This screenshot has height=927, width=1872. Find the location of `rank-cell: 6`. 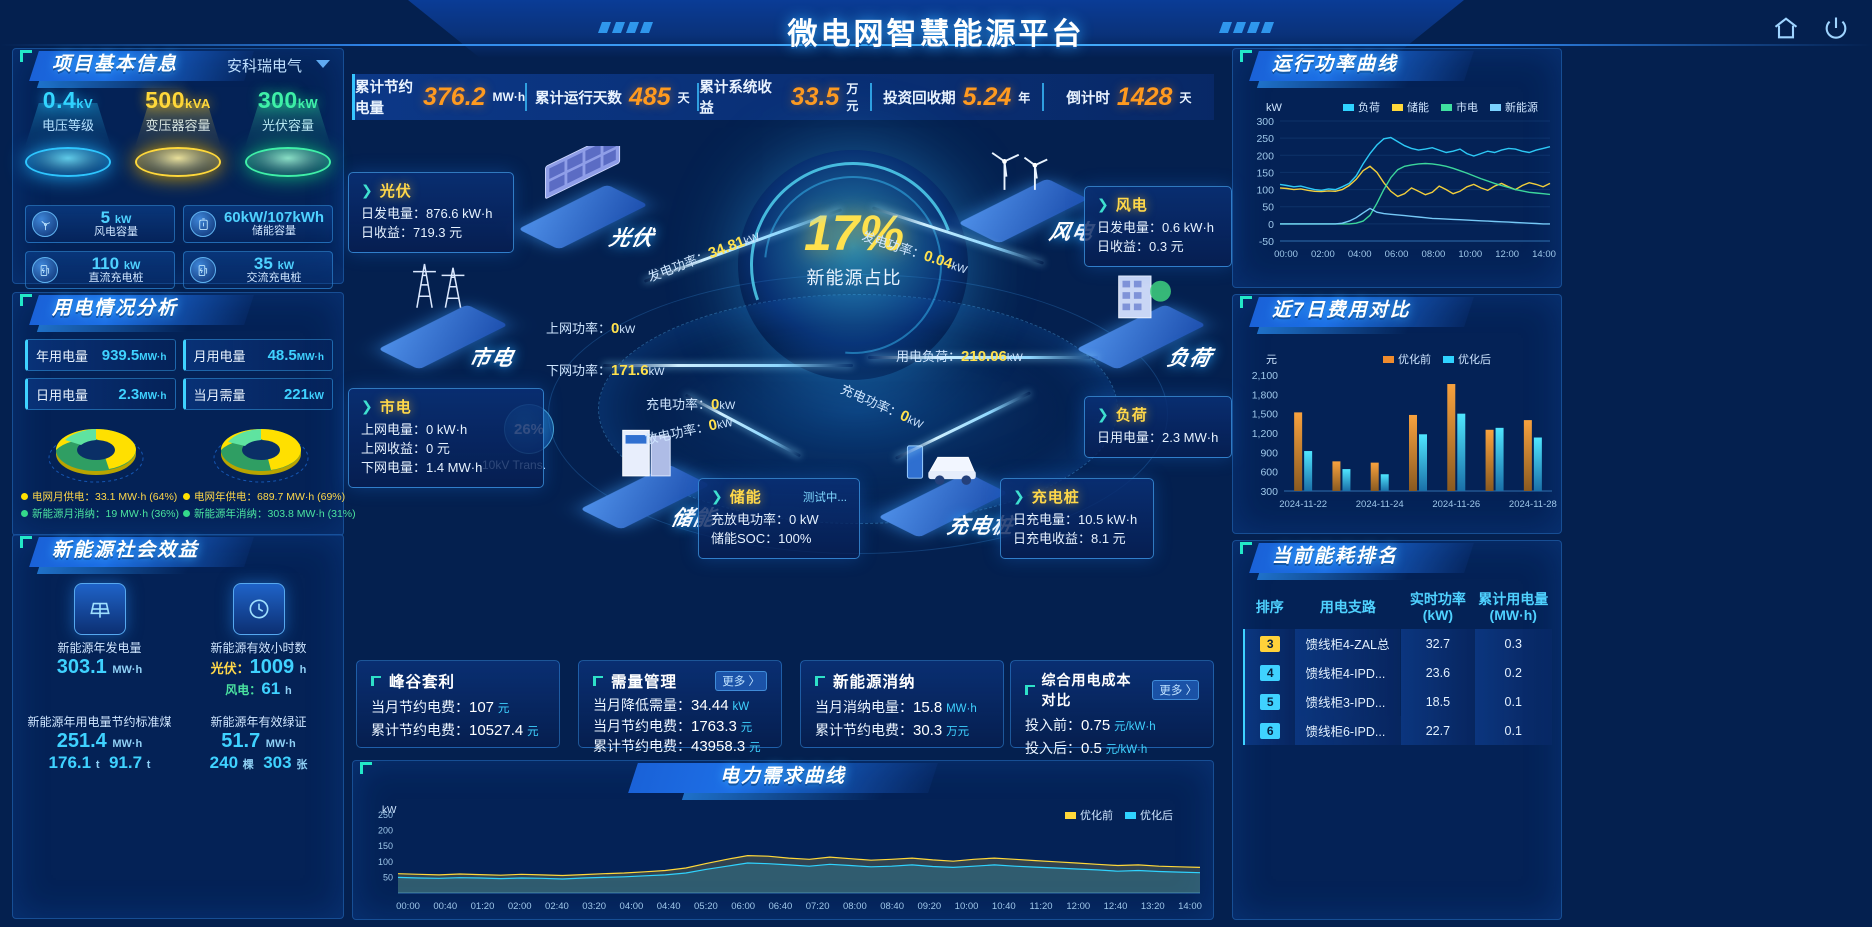

rank-cell: 6 is located at coordinates (1269, 731).